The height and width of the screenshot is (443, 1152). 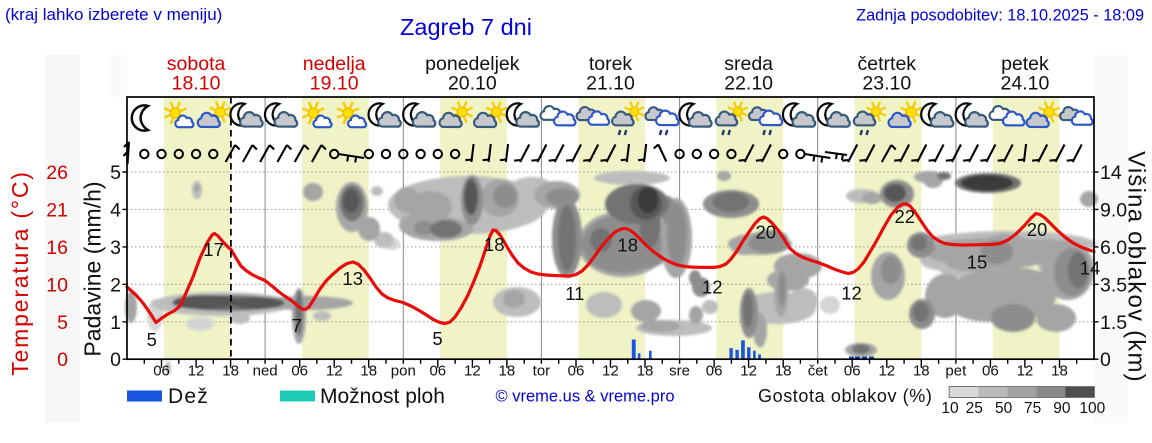 I want to click on svg-text: 24.10, so click(x=1025, y=84).